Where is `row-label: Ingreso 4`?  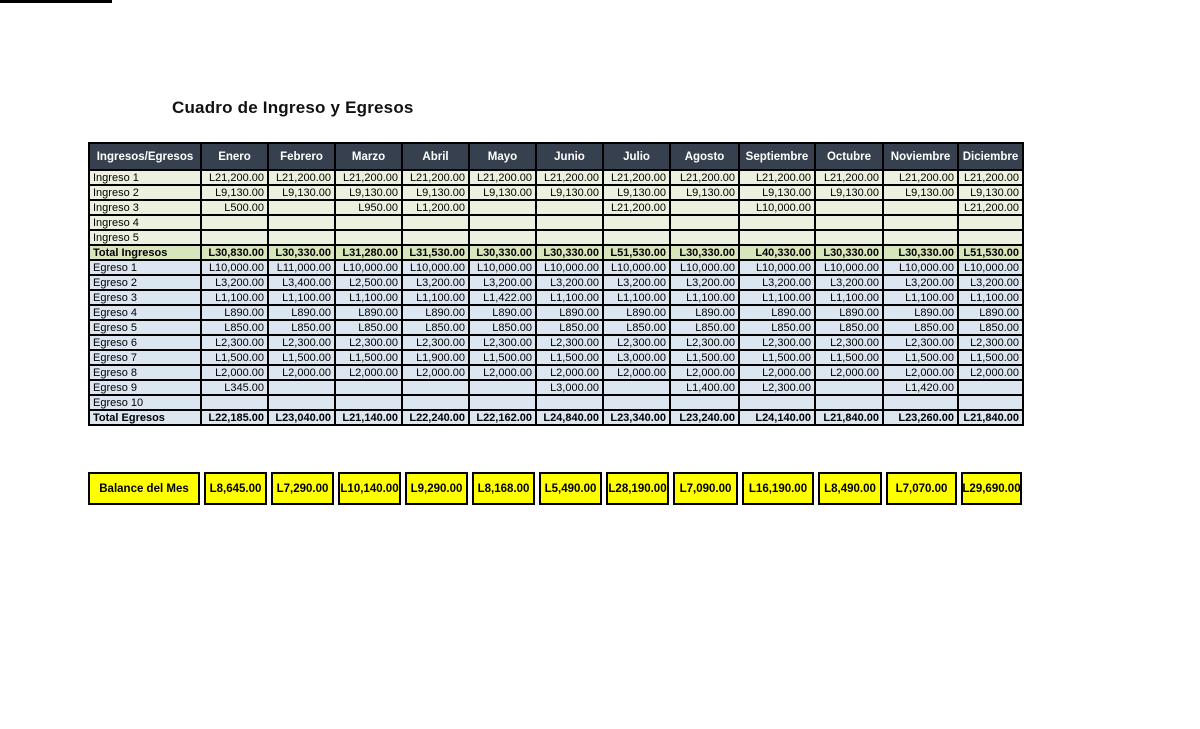 row-label: Ingreso 4 is located at coordinates (145, 222).